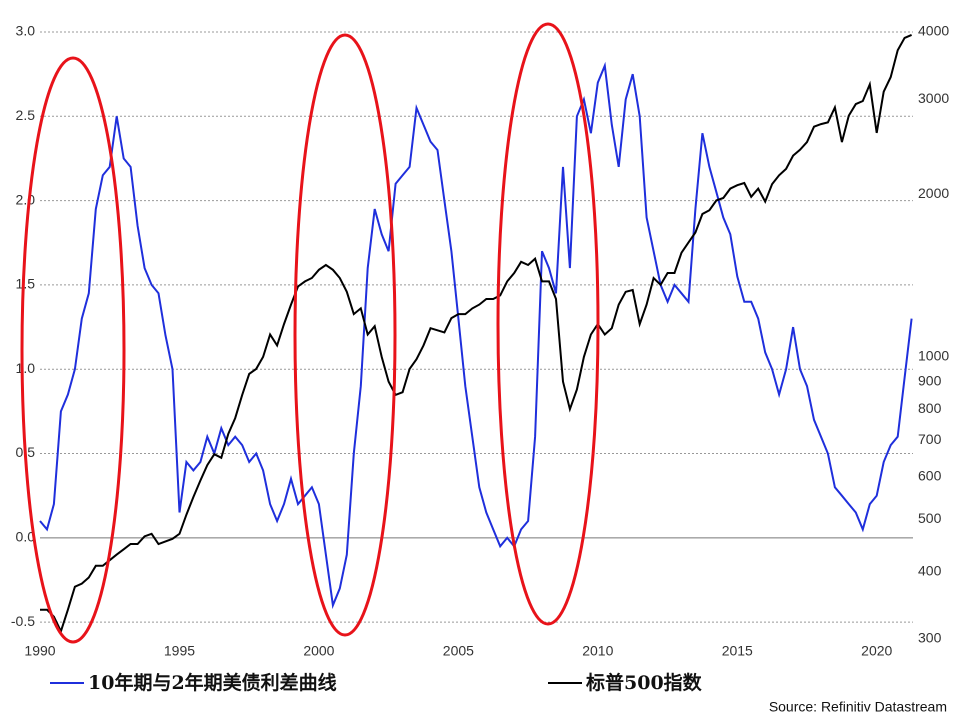 This screenshot has width=960, height=720. Describe the element at coordinates (26, 199) in the screenshot. I see `y-tick-label: 2.0` at that location.